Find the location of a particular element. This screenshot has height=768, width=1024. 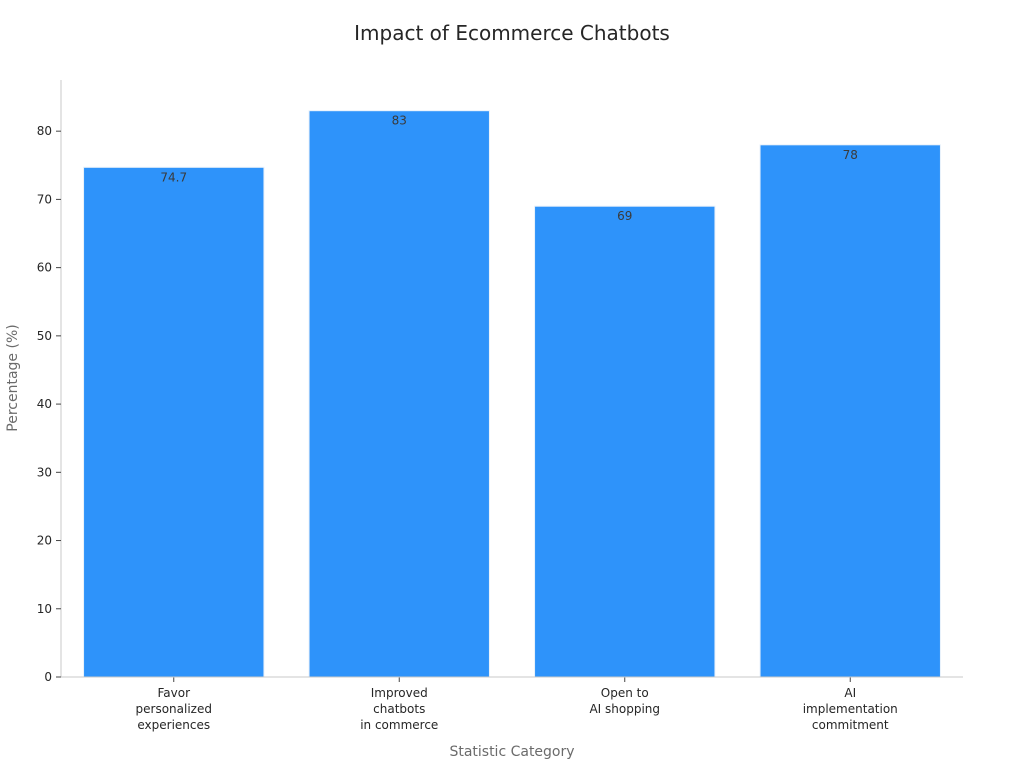

x-tick-label-line: Improved is located at coordinates (399, 693).